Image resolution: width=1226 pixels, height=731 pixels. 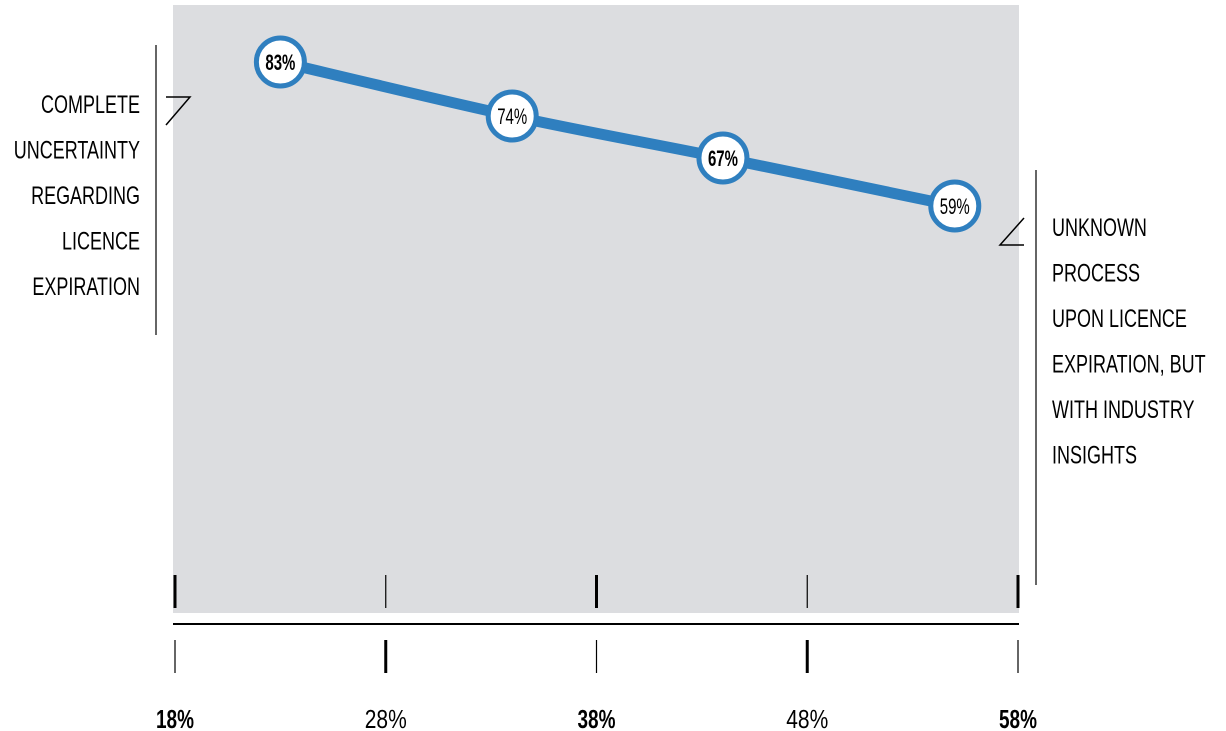 What do you see at coordinates (1094, 455) in the screenshot?
I see `annotation-line: INSIGHTS` at bounding box center [1094, 455].